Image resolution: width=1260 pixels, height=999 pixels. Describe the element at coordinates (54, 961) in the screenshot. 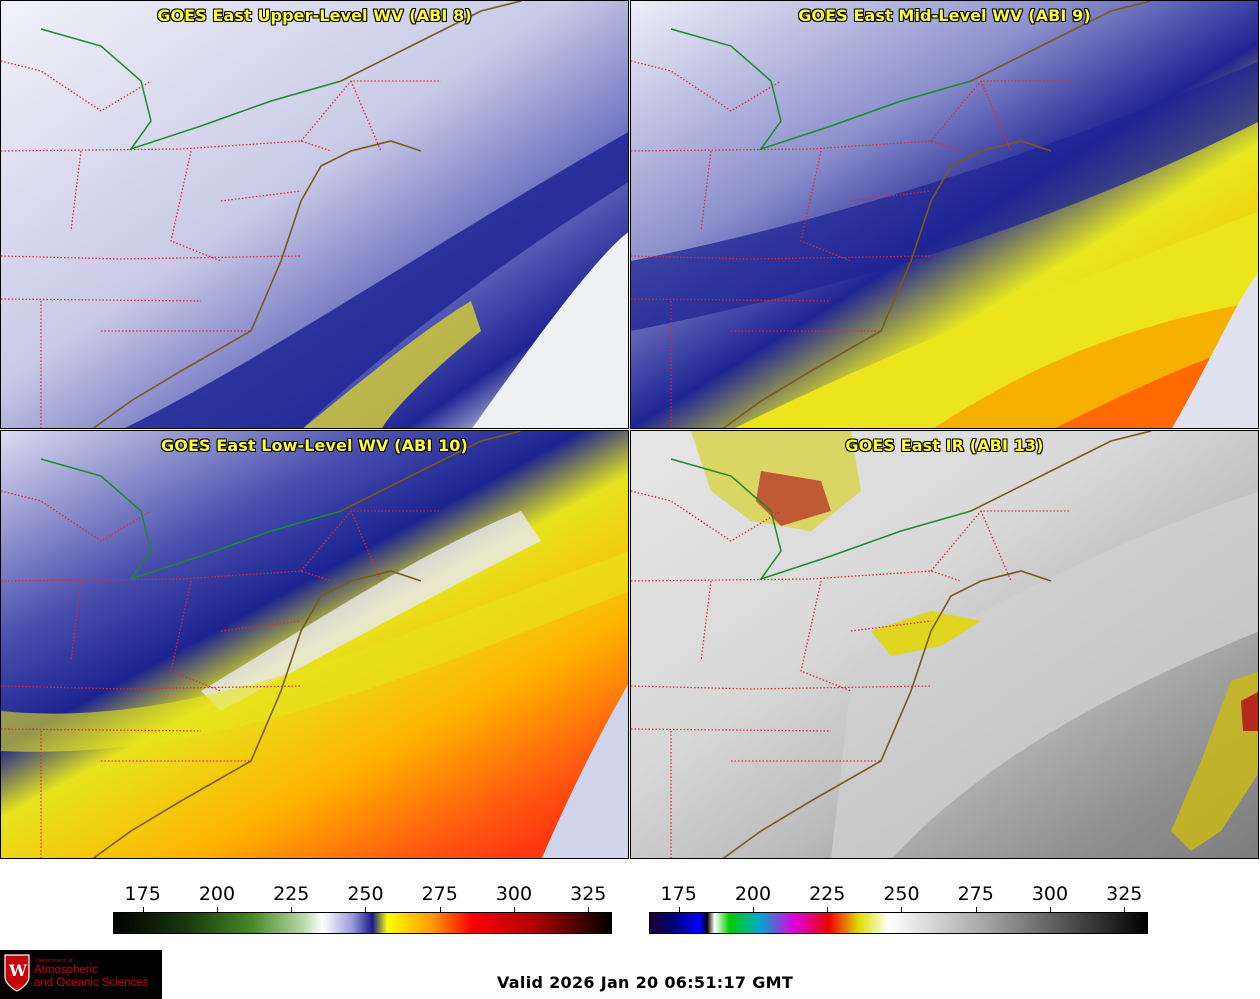

I see `logo-department-label: Department of` at that location.